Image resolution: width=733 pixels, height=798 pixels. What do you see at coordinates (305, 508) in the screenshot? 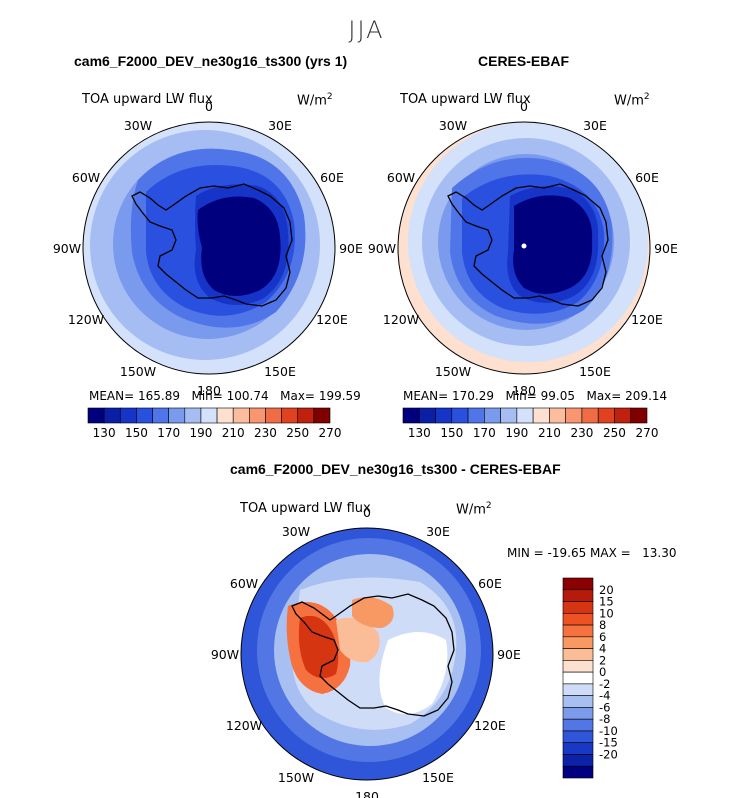
I see `panel-3-variable: TOA upward LW flux` at bounding box center [305, 508].